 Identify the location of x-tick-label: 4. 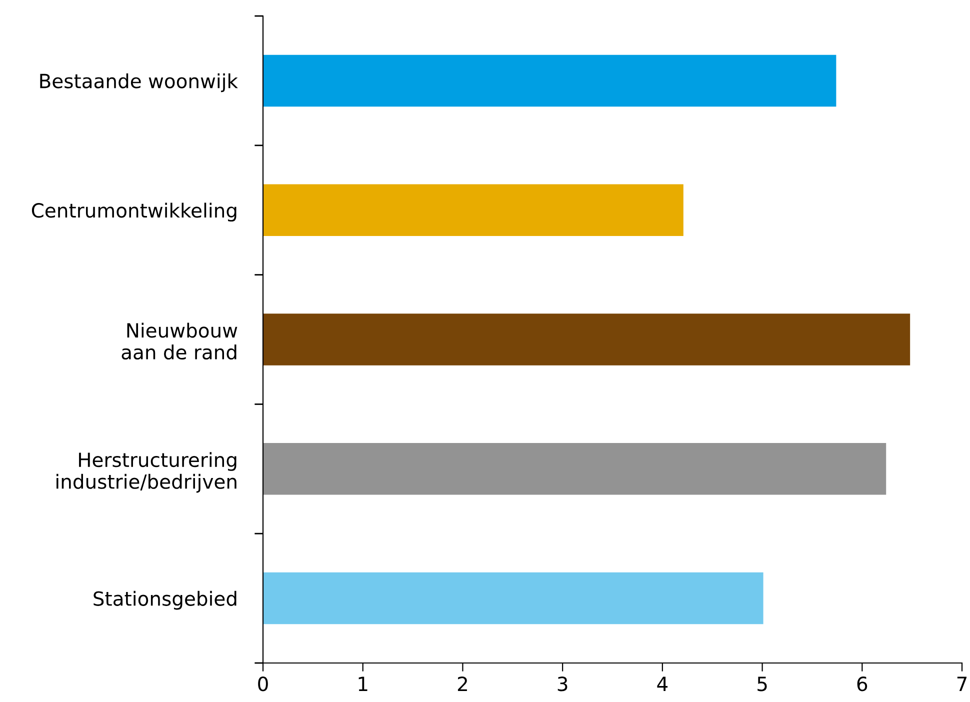
(662, 683).